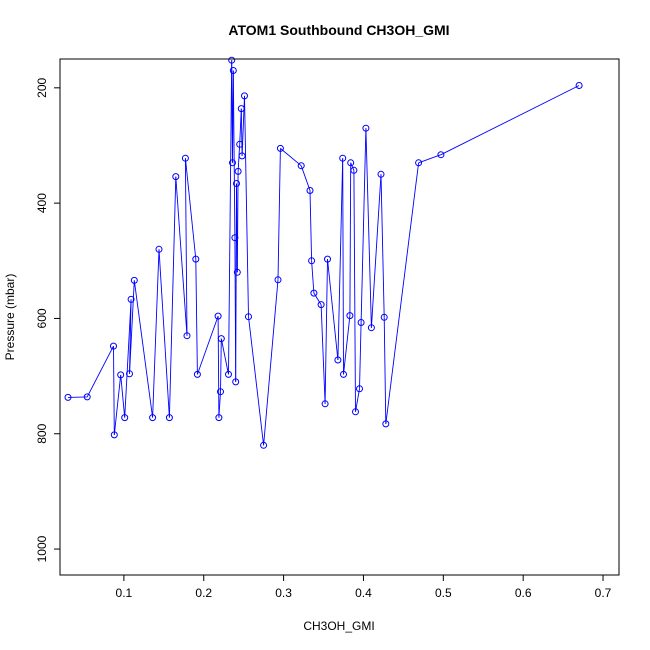 The height and width of the screenshot is (650, 650). Describe the element at coordinates (42, 433) in the screenshot. I see `y-tick-label: 800` at that location.